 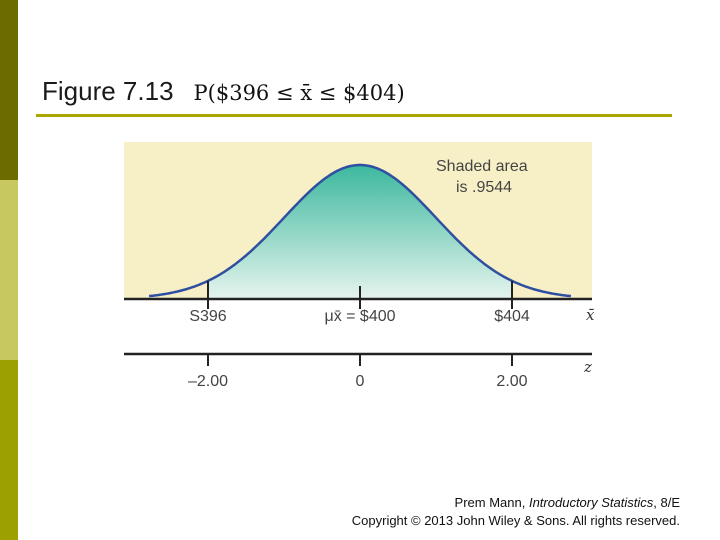 I want to click on sidebar-segment-middle, so click(x=9, y=270).